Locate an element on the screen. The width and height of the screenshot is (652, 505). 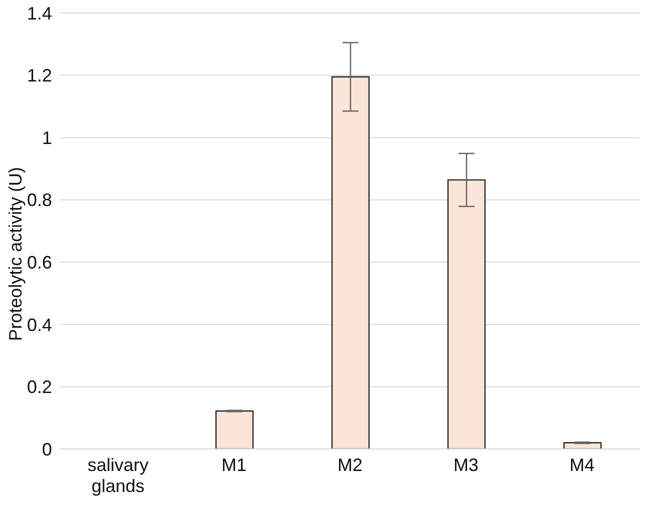
y-tick-label: 0.2 is located at coordinates (39, 387).